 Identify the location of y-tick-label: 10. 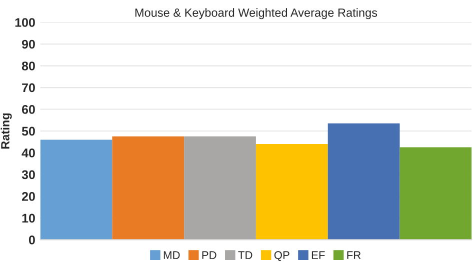
(28, 218).